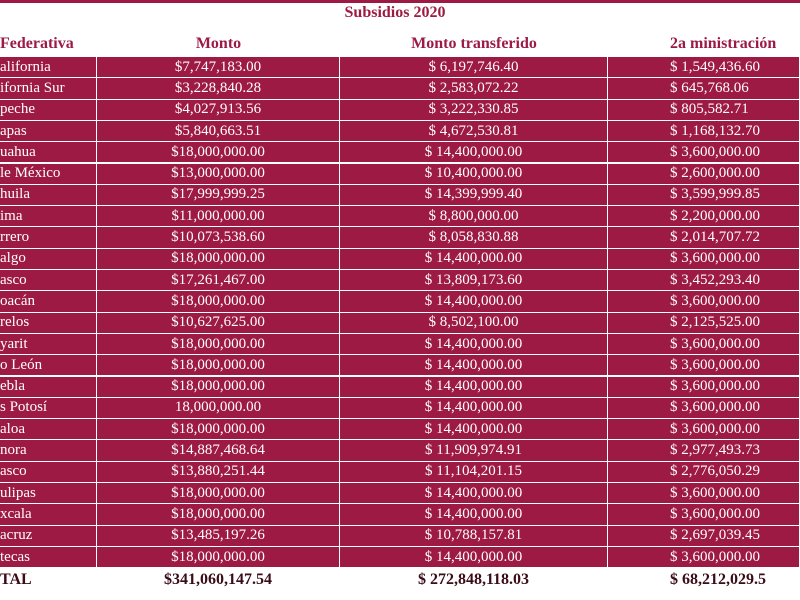  Describe the element at coordinates (48, 580) in the screenshot. I see `total-cell: TAL` at that location.